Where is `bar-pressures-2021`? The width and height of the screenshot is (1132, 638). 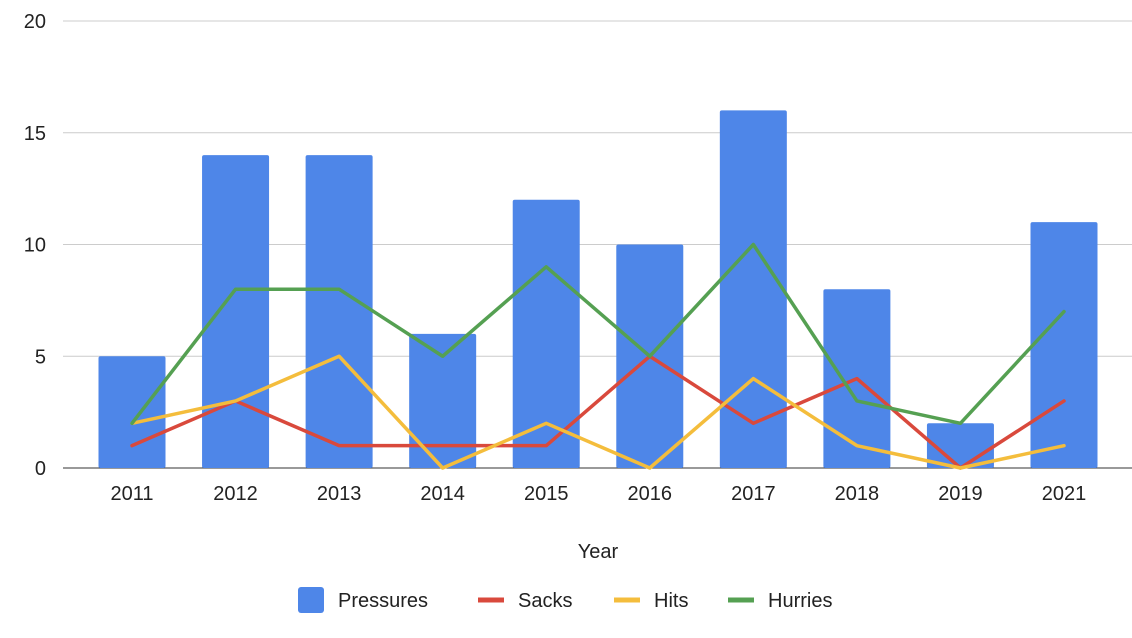
bar-pressures-2021 is located at coordinates (1064, 345).